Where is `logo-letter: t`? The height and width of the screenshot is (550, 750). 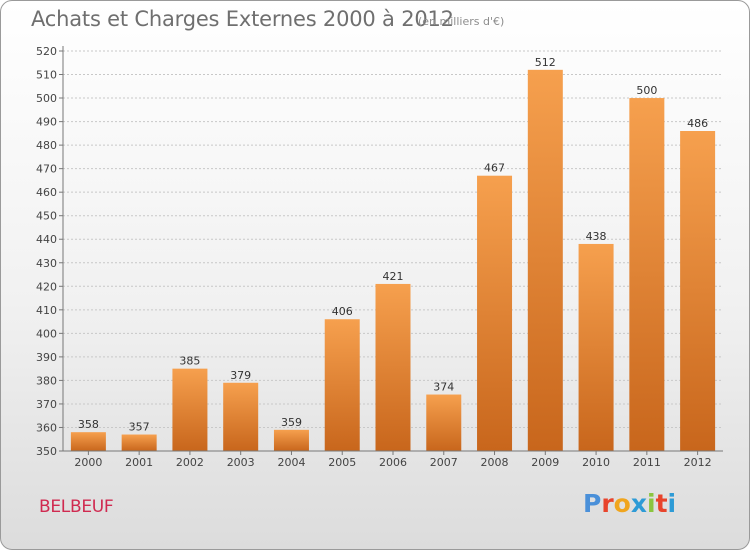 logo-letter: t is located at coordinates (661, 503).